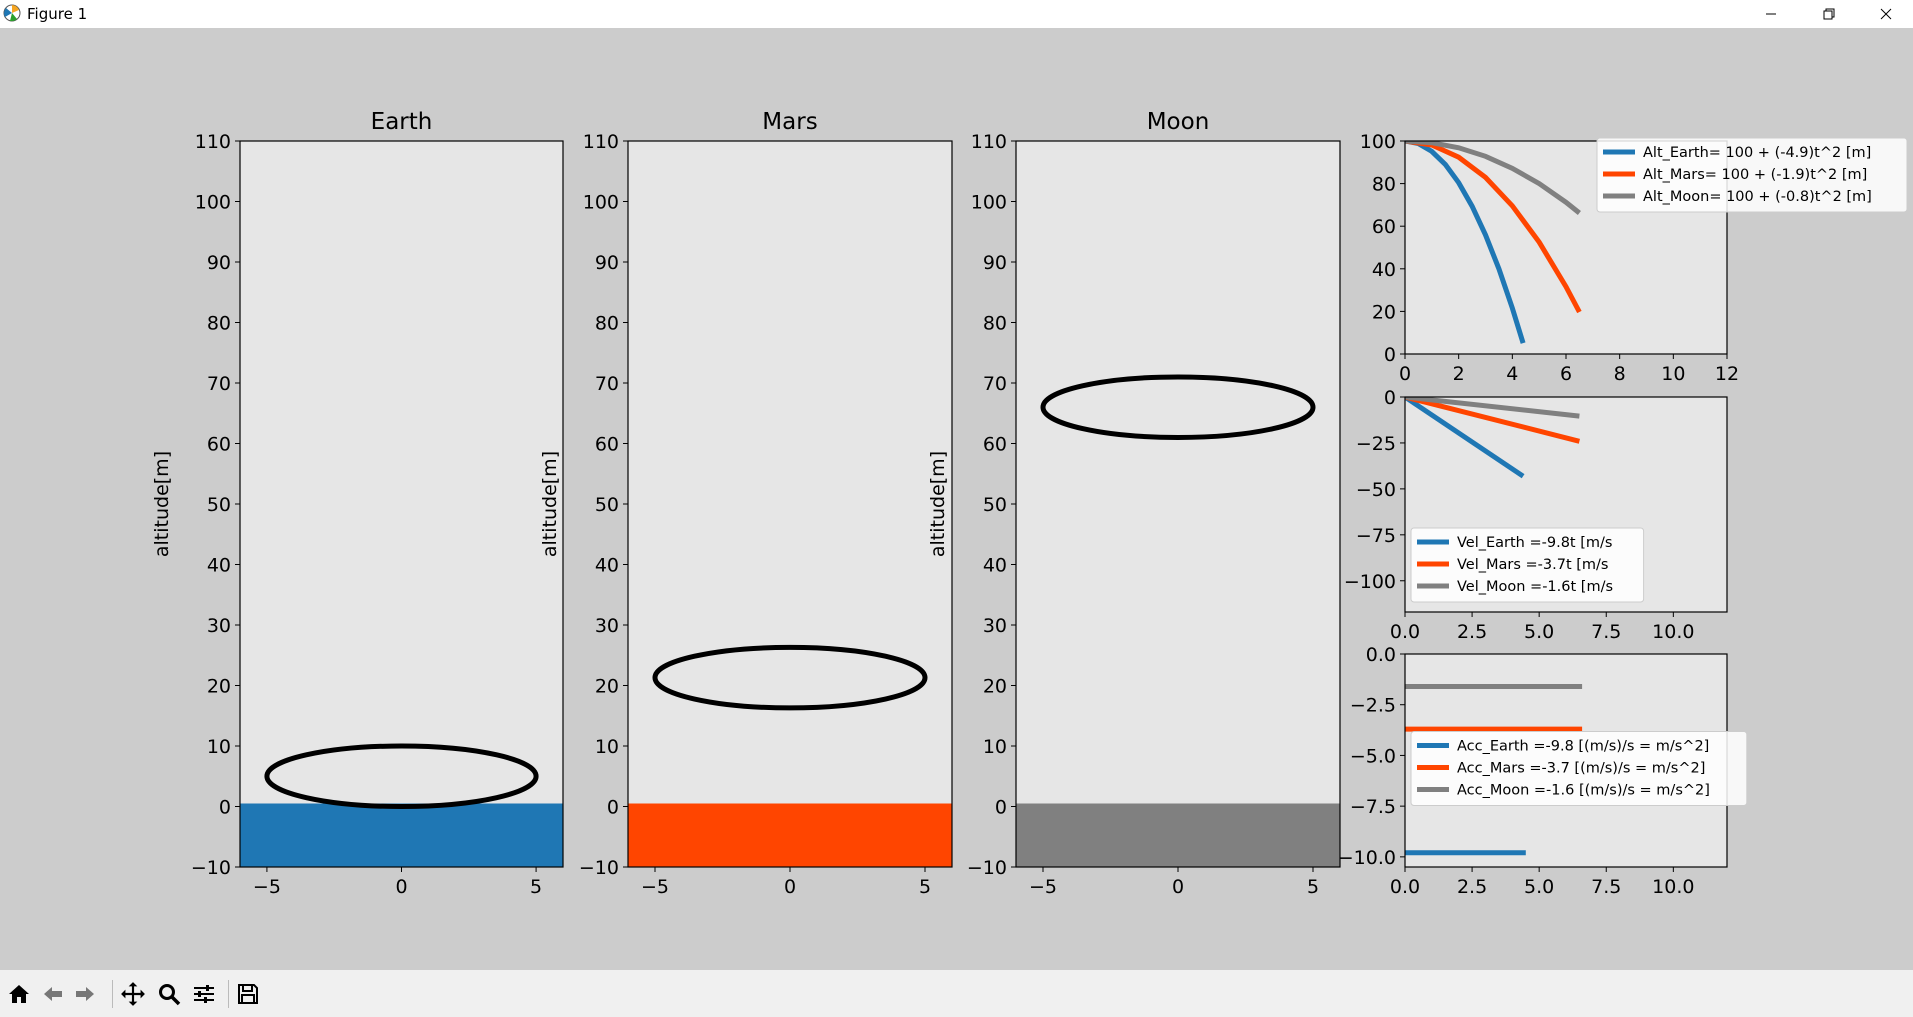 This screenshot has height=1017, width=1913. What do you see at coordinates (85, 994) in the screenshot?
I see `forward-button` at bounding box center [85, 994].